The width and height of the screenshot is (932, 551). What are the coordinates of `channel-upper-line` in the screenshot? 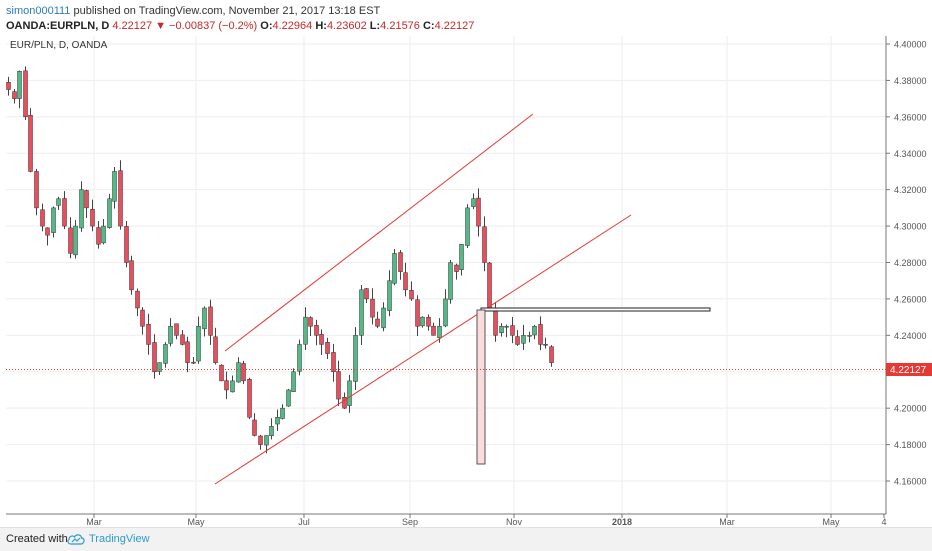 It's located at (379, 232).